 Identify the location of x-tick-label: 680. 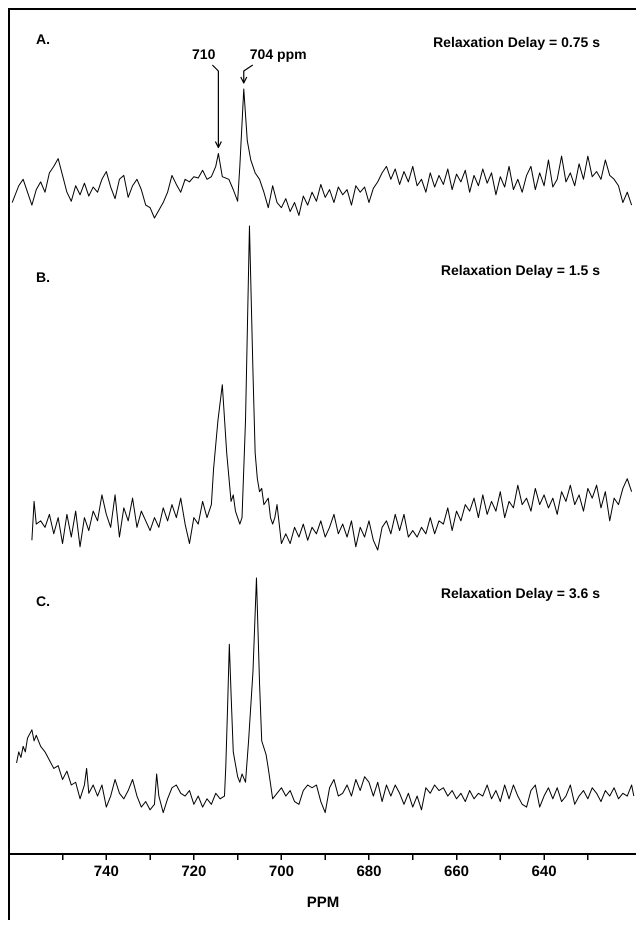
(369, 871).